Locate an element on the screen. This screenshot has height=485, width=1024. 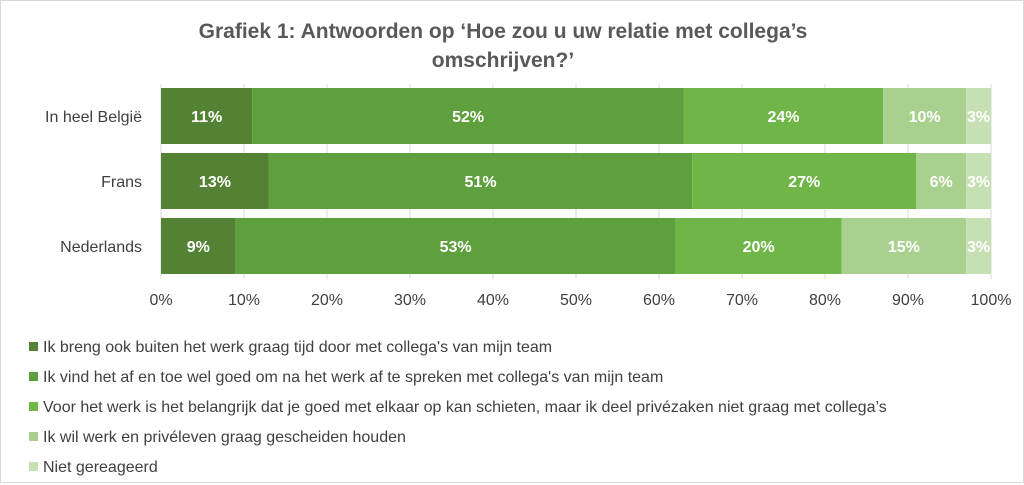
data-label-2-0: 9% is located at coordinates (198, 247).